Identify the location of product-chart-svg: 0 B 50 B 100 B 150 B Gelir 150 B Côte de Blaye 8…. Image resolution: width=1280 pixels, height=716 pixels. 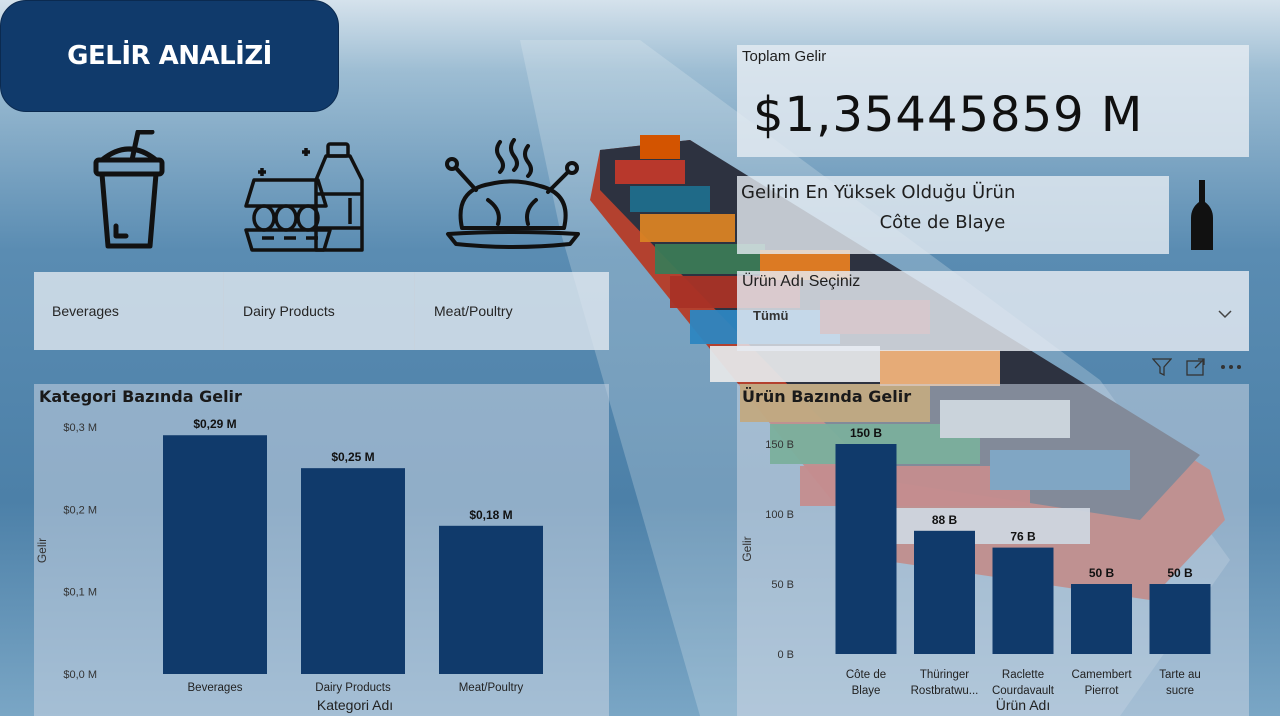
(975, 569).